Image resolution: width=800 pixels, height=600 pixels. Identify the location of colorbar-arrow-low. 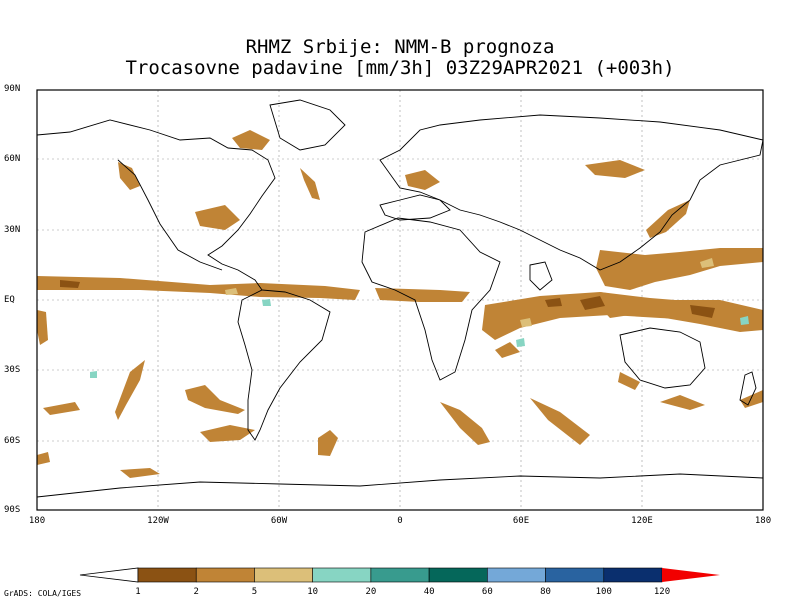
(109, 575).